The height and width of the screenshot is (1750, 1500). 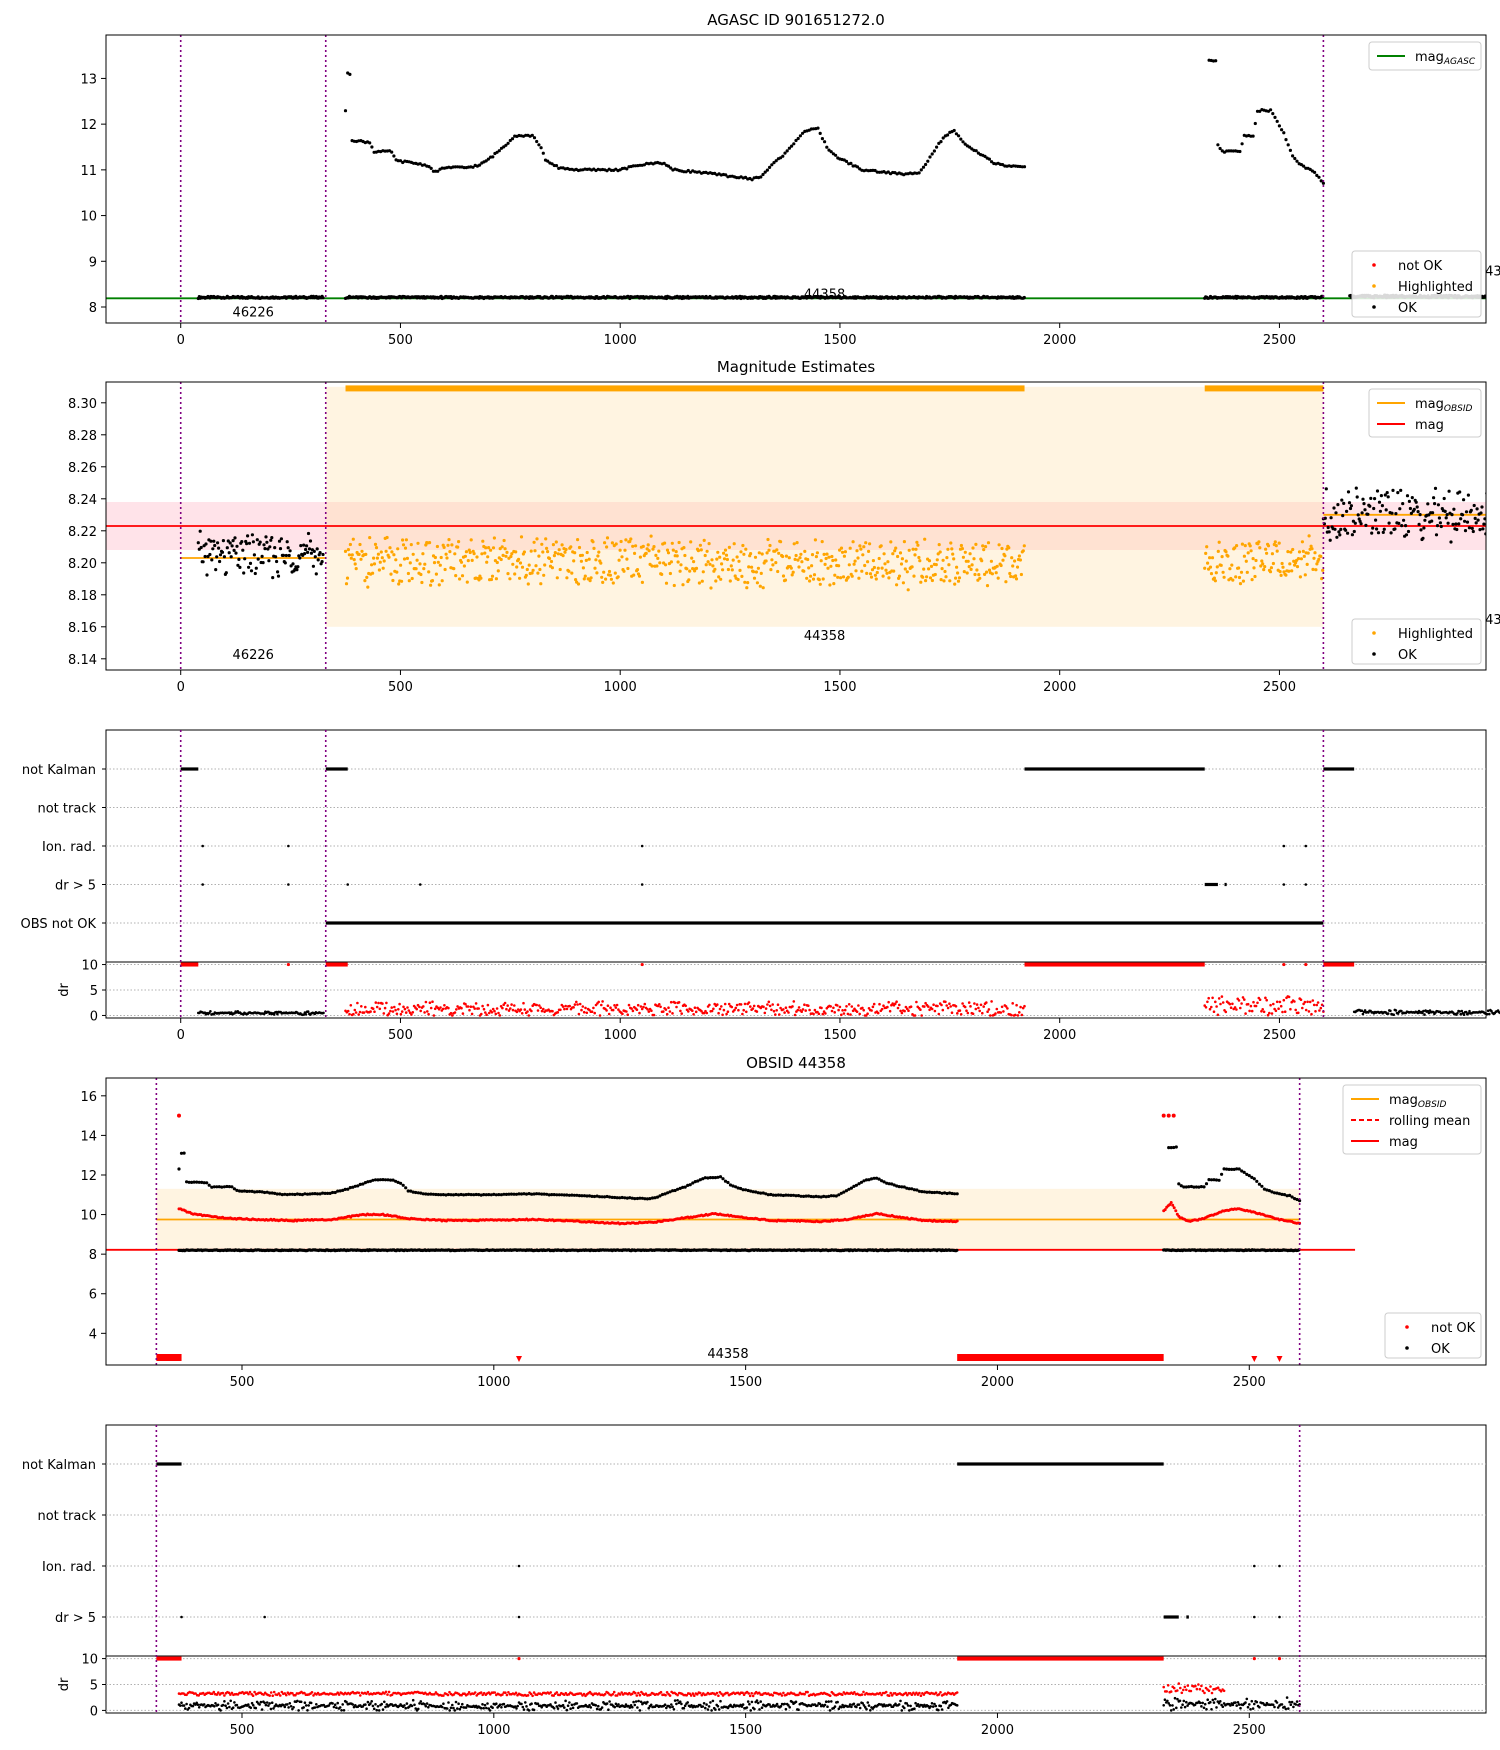 I want to click on y-tick-label: 8.24, so click(x=82, y=500).